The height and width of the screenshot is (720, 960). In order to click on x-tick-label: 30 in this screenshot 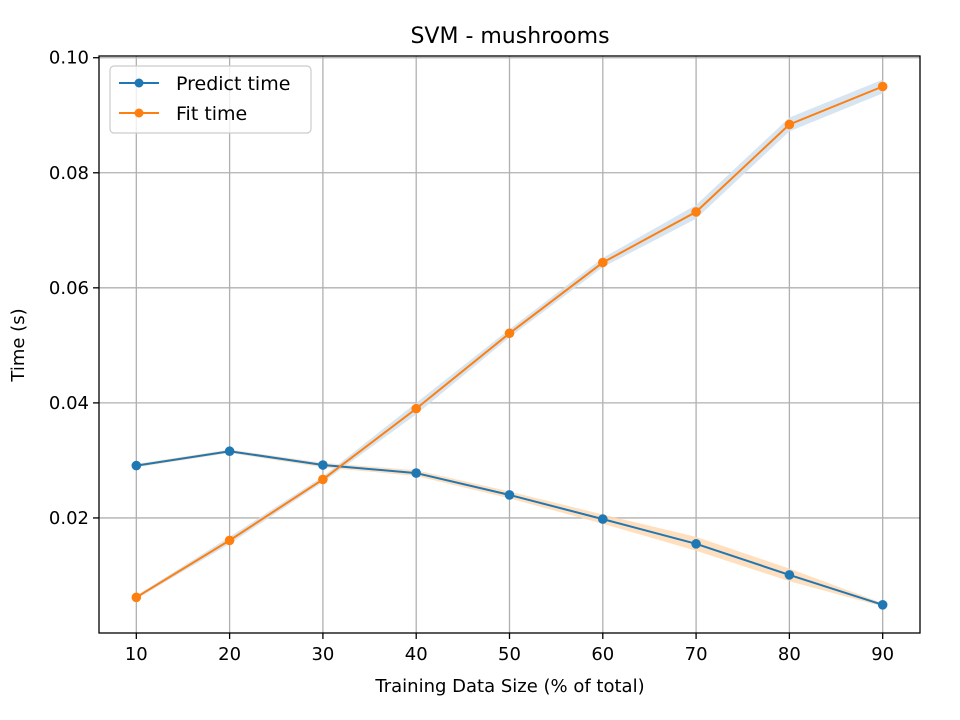, I will do `click(322, 654)`.